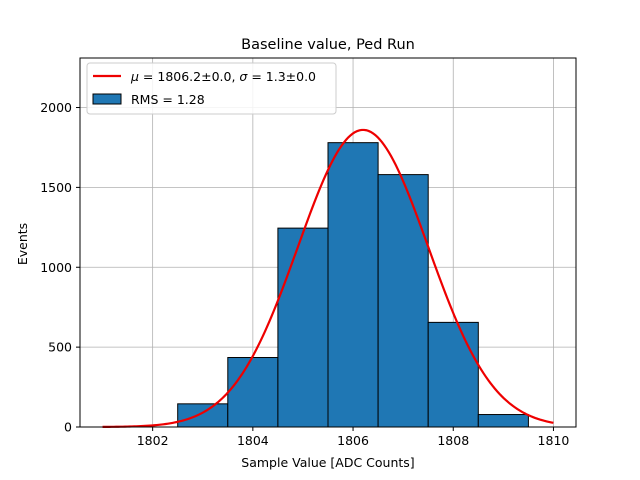 This screenshot has width=640, height=480. Describe the element at coordinates (60, 347) in the screenshot. I see `y-tick-label: 500` at that location.